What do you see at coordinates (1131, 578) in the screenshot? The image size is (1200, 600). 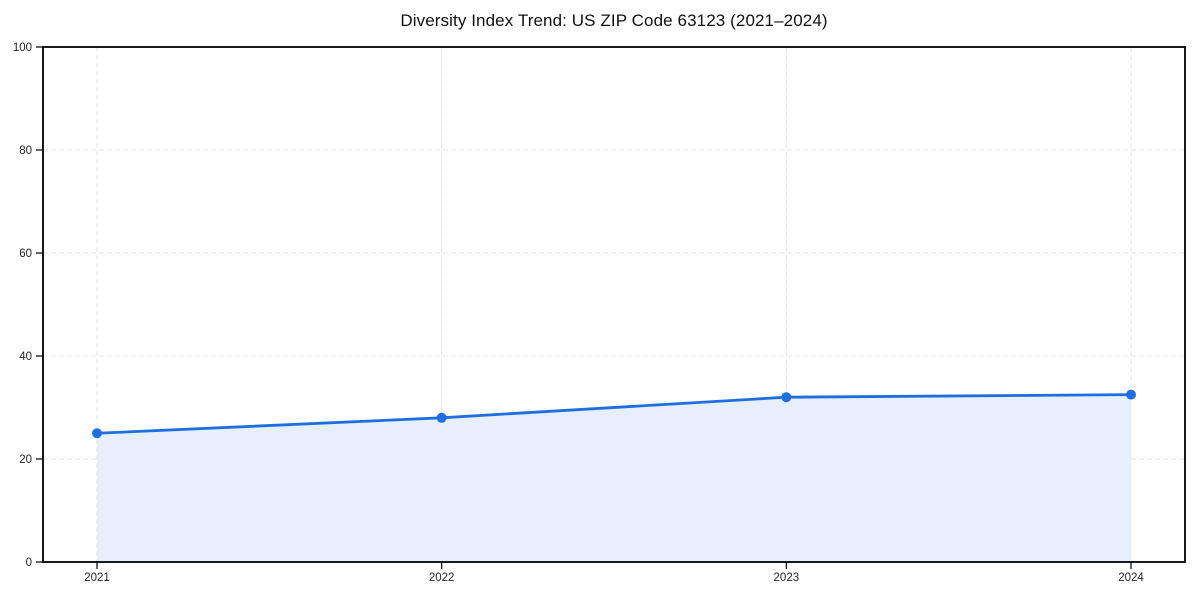 I see `x-tick-label: 2024` at bounding box center [1131, 578].